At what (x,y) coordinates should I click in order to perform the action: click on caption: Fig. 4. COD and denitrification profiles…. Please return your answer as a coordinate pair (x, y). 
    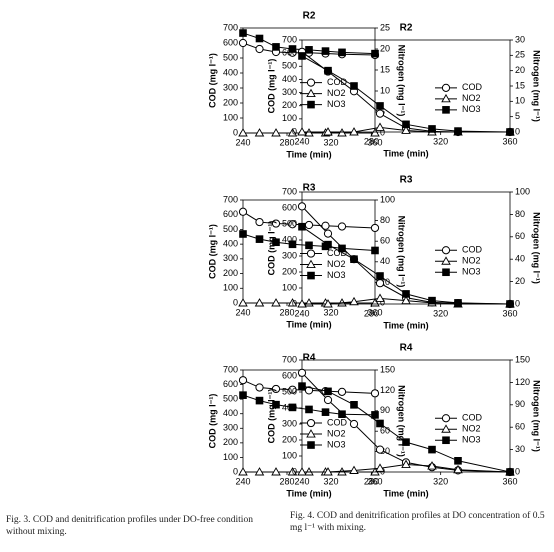
    Looking at the image, I should click on (417, 522).